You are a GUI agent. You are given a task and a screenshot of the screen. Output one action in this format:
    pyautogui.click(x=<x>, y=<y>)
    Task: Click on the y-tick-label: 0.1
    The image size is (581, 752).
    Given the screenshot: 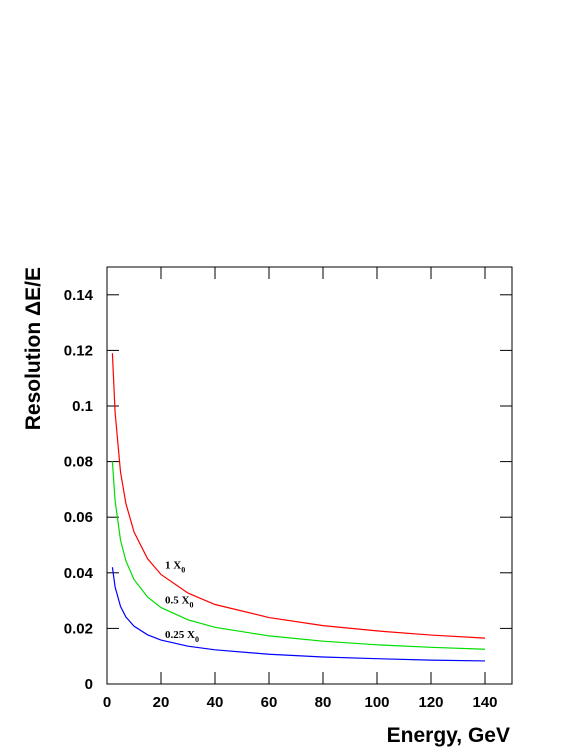 What is the action you would take?
    pyautogui.click(x=82, y=406)
    